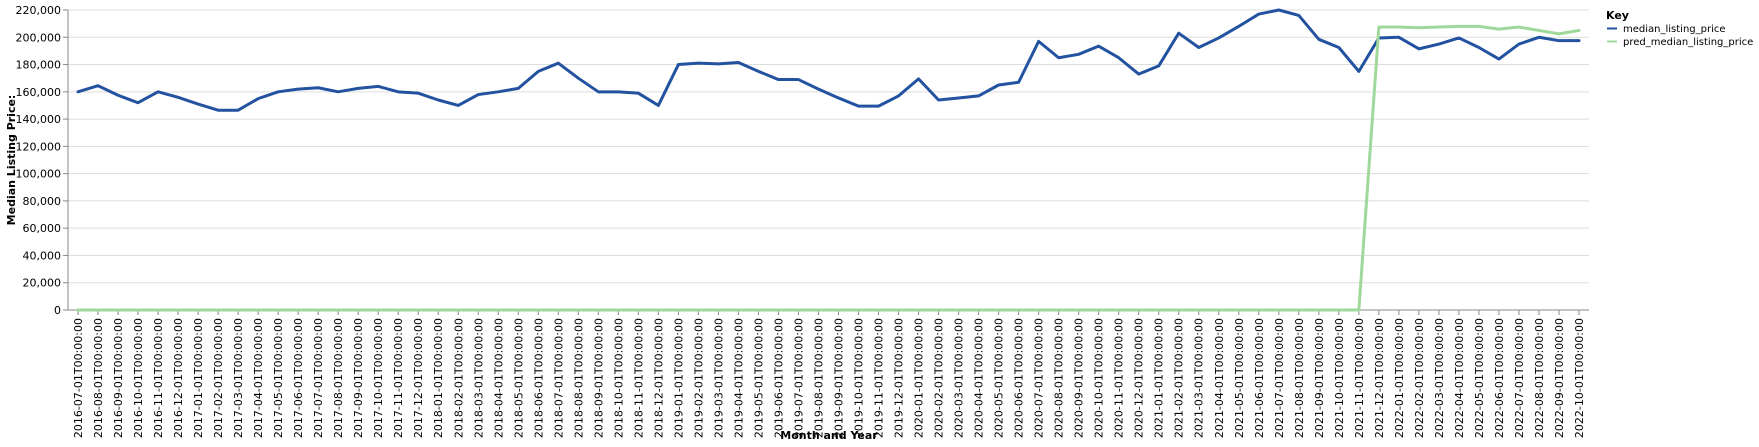 This screenshot has width=1759, height=447. What do you see at coordinates (39, 65) in the screenshot?
I see `y-tick-label: 180,000` at bounding box center [39, 65].